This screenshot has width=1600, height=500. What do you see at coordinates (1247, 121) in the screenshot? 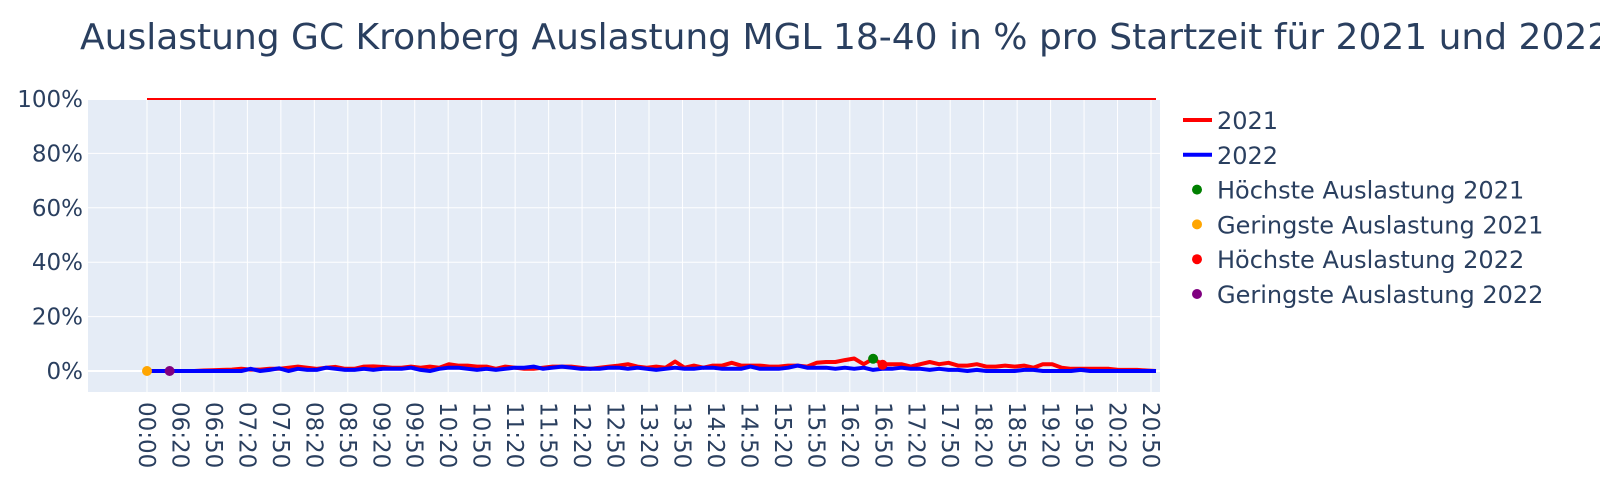
I see `legend-label: 2021` at bounding box center [1247, 121].